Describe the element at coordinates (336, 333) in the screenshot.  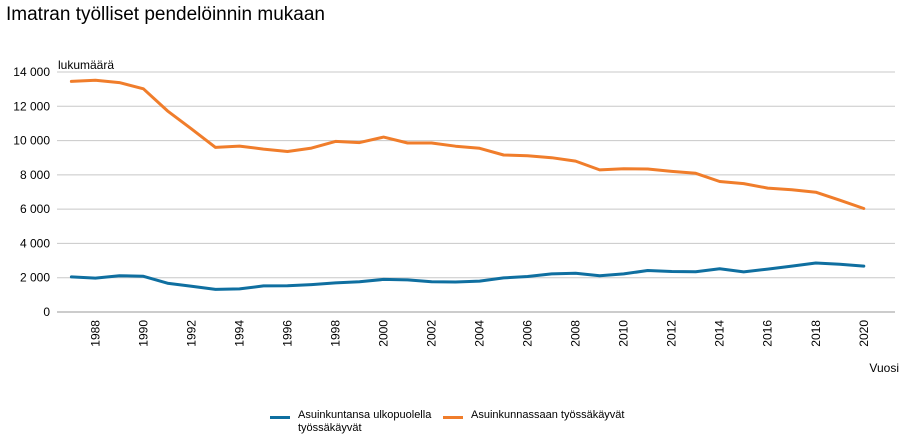
I see `x-tick-label: 1998` at that location.